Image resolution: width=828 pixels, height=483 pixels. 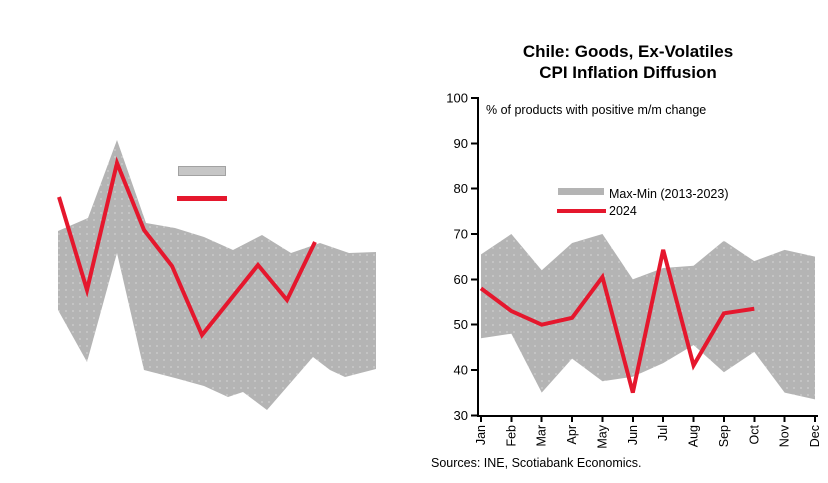 What do you see at coordinates (461, 369) in the screenshot?
I see `y-tick-label: 40` at bounding box center [461, 369].